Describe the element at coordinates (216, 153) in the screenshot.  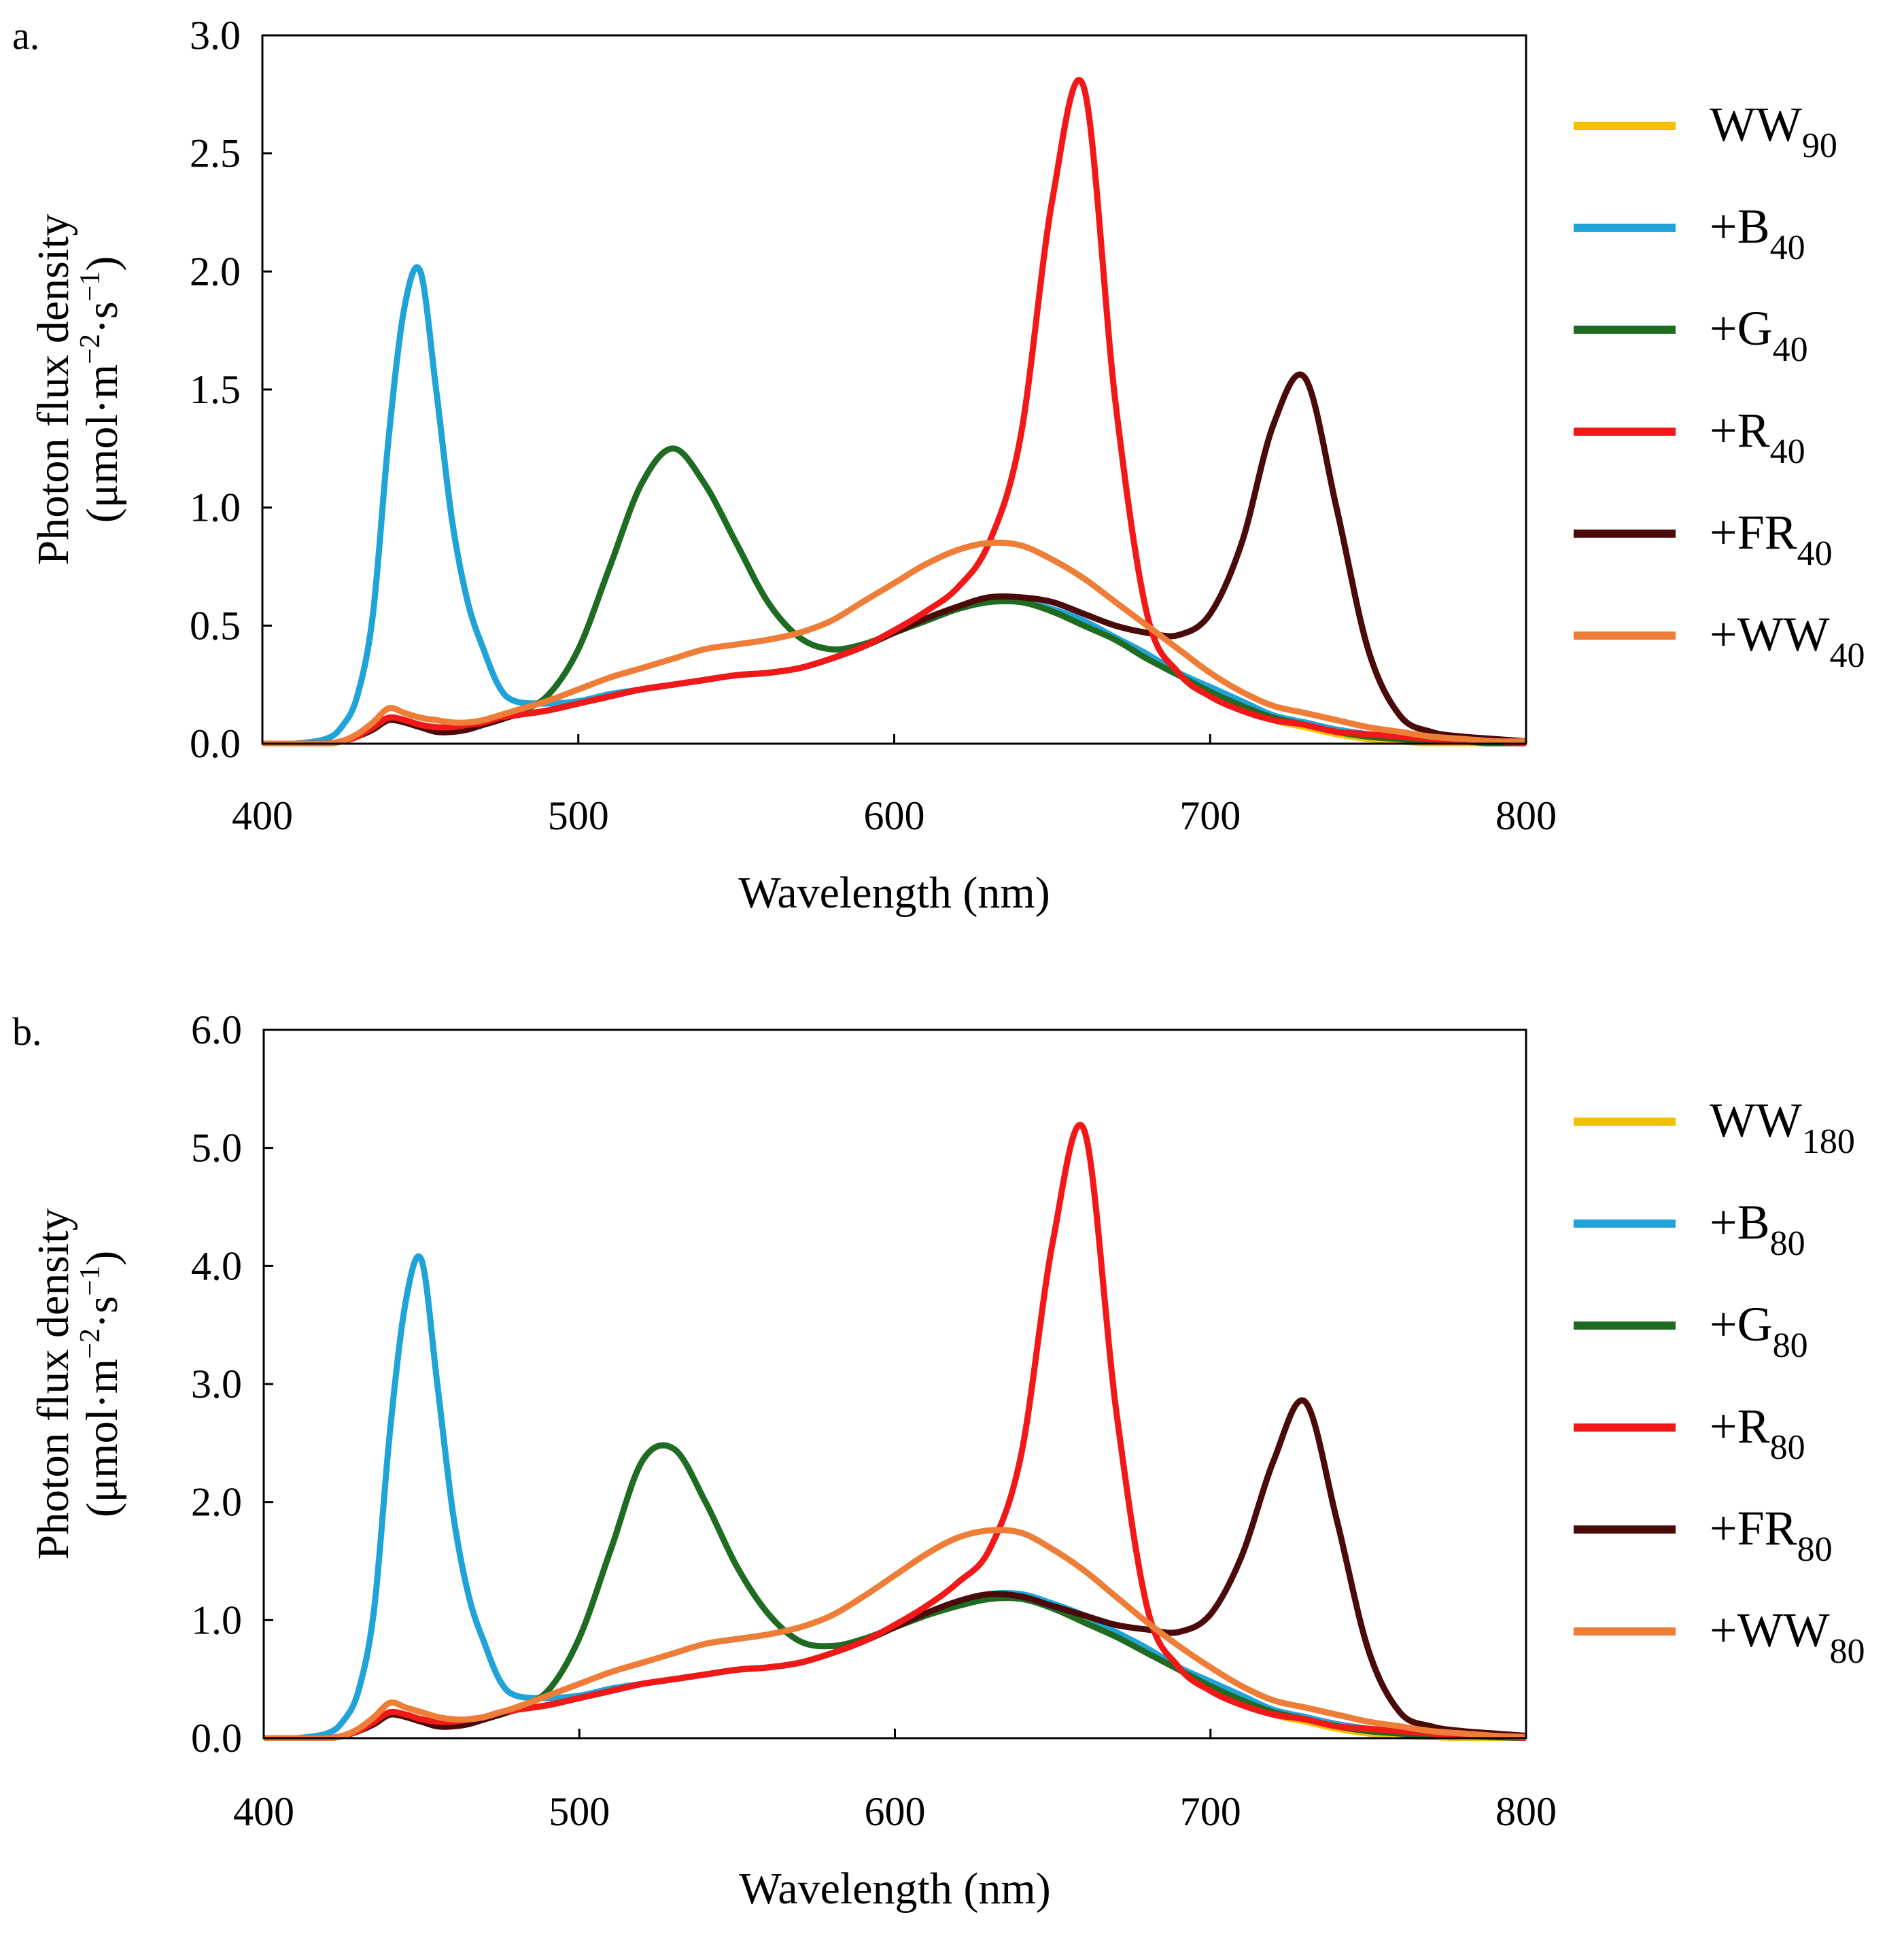
I see `y-tick-label: 2.5` at that location.